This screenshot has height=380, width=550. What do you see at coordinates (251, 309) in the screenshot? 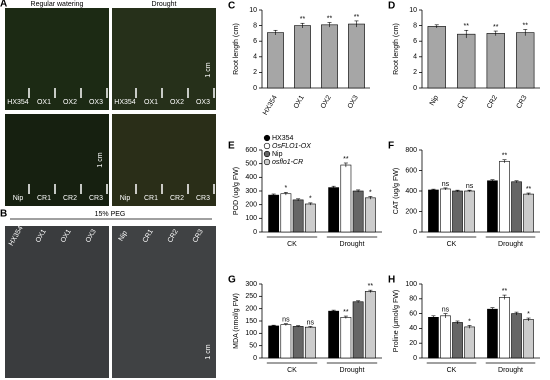
I see `y-tick-label: 200` at bounding box center [251, 309].